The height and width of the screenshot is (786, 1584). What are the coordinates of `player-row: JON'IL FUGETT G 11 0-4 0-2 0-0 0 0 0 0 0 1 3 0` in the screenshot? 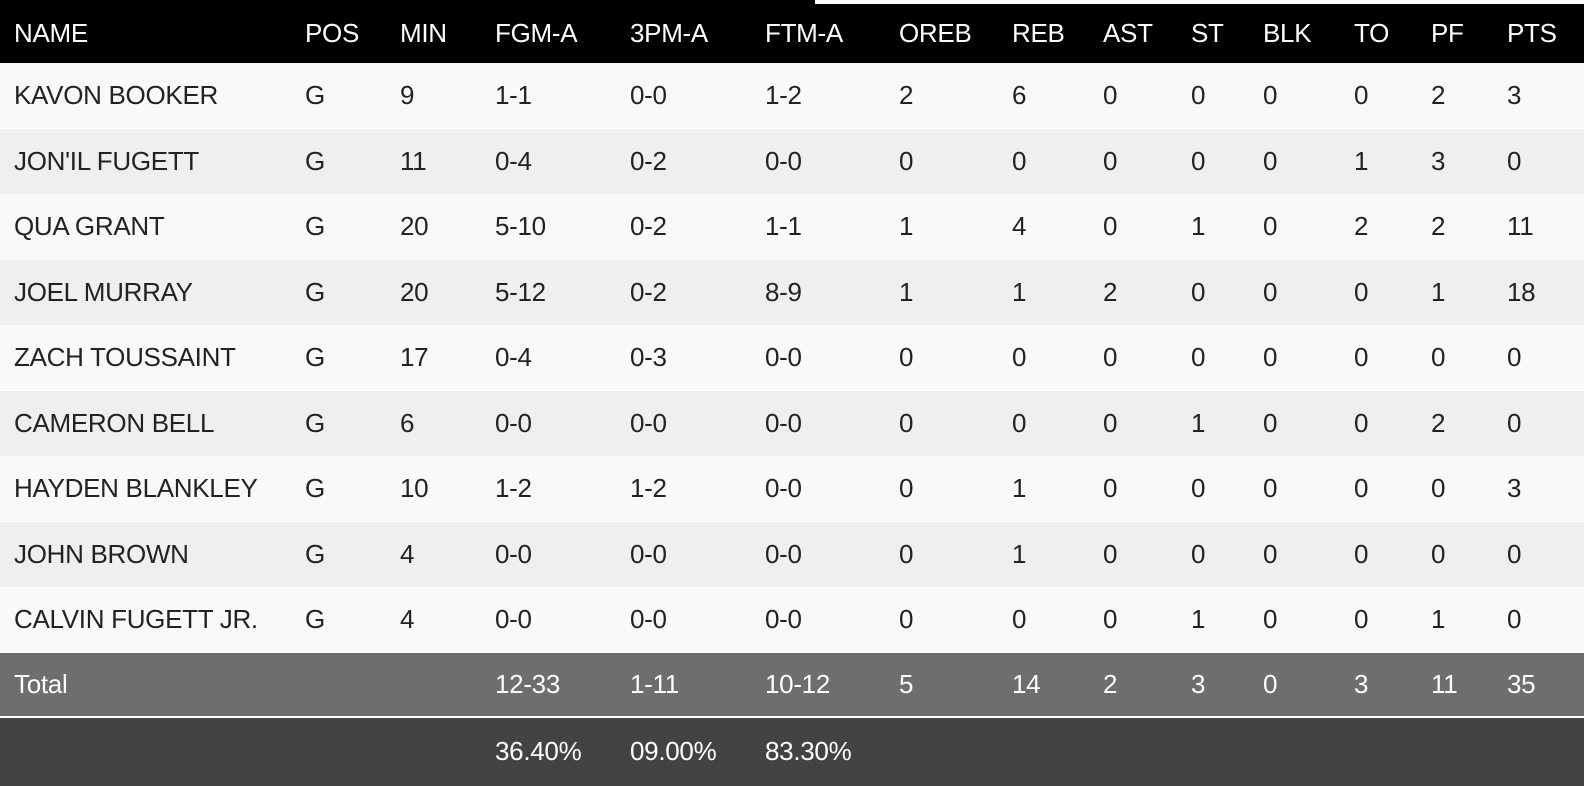 It's located at (792, 161).